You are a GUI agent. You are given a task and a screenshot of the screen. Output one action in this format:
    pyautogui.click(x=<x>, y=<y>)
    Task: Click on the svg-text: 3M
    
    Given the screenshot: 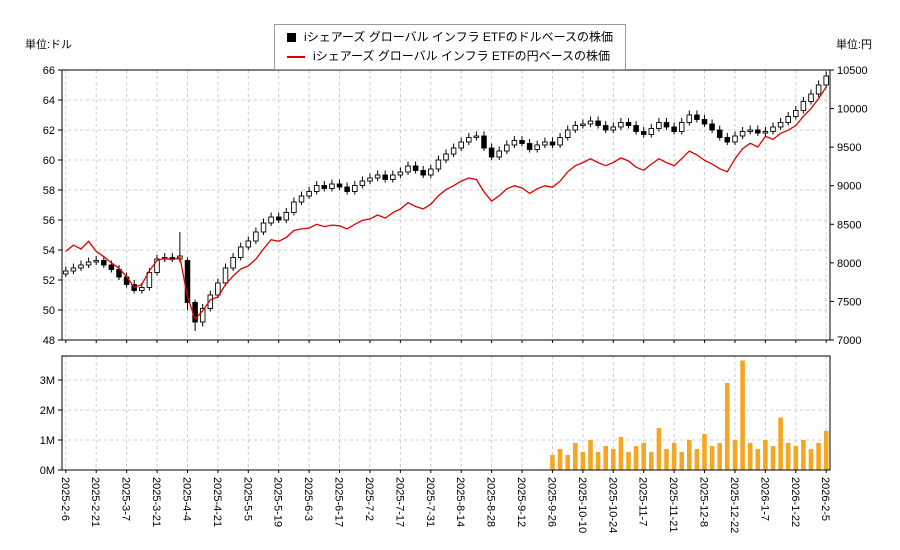 What is the action you would take?
    pyautogui.click(x=47, y=381)
    